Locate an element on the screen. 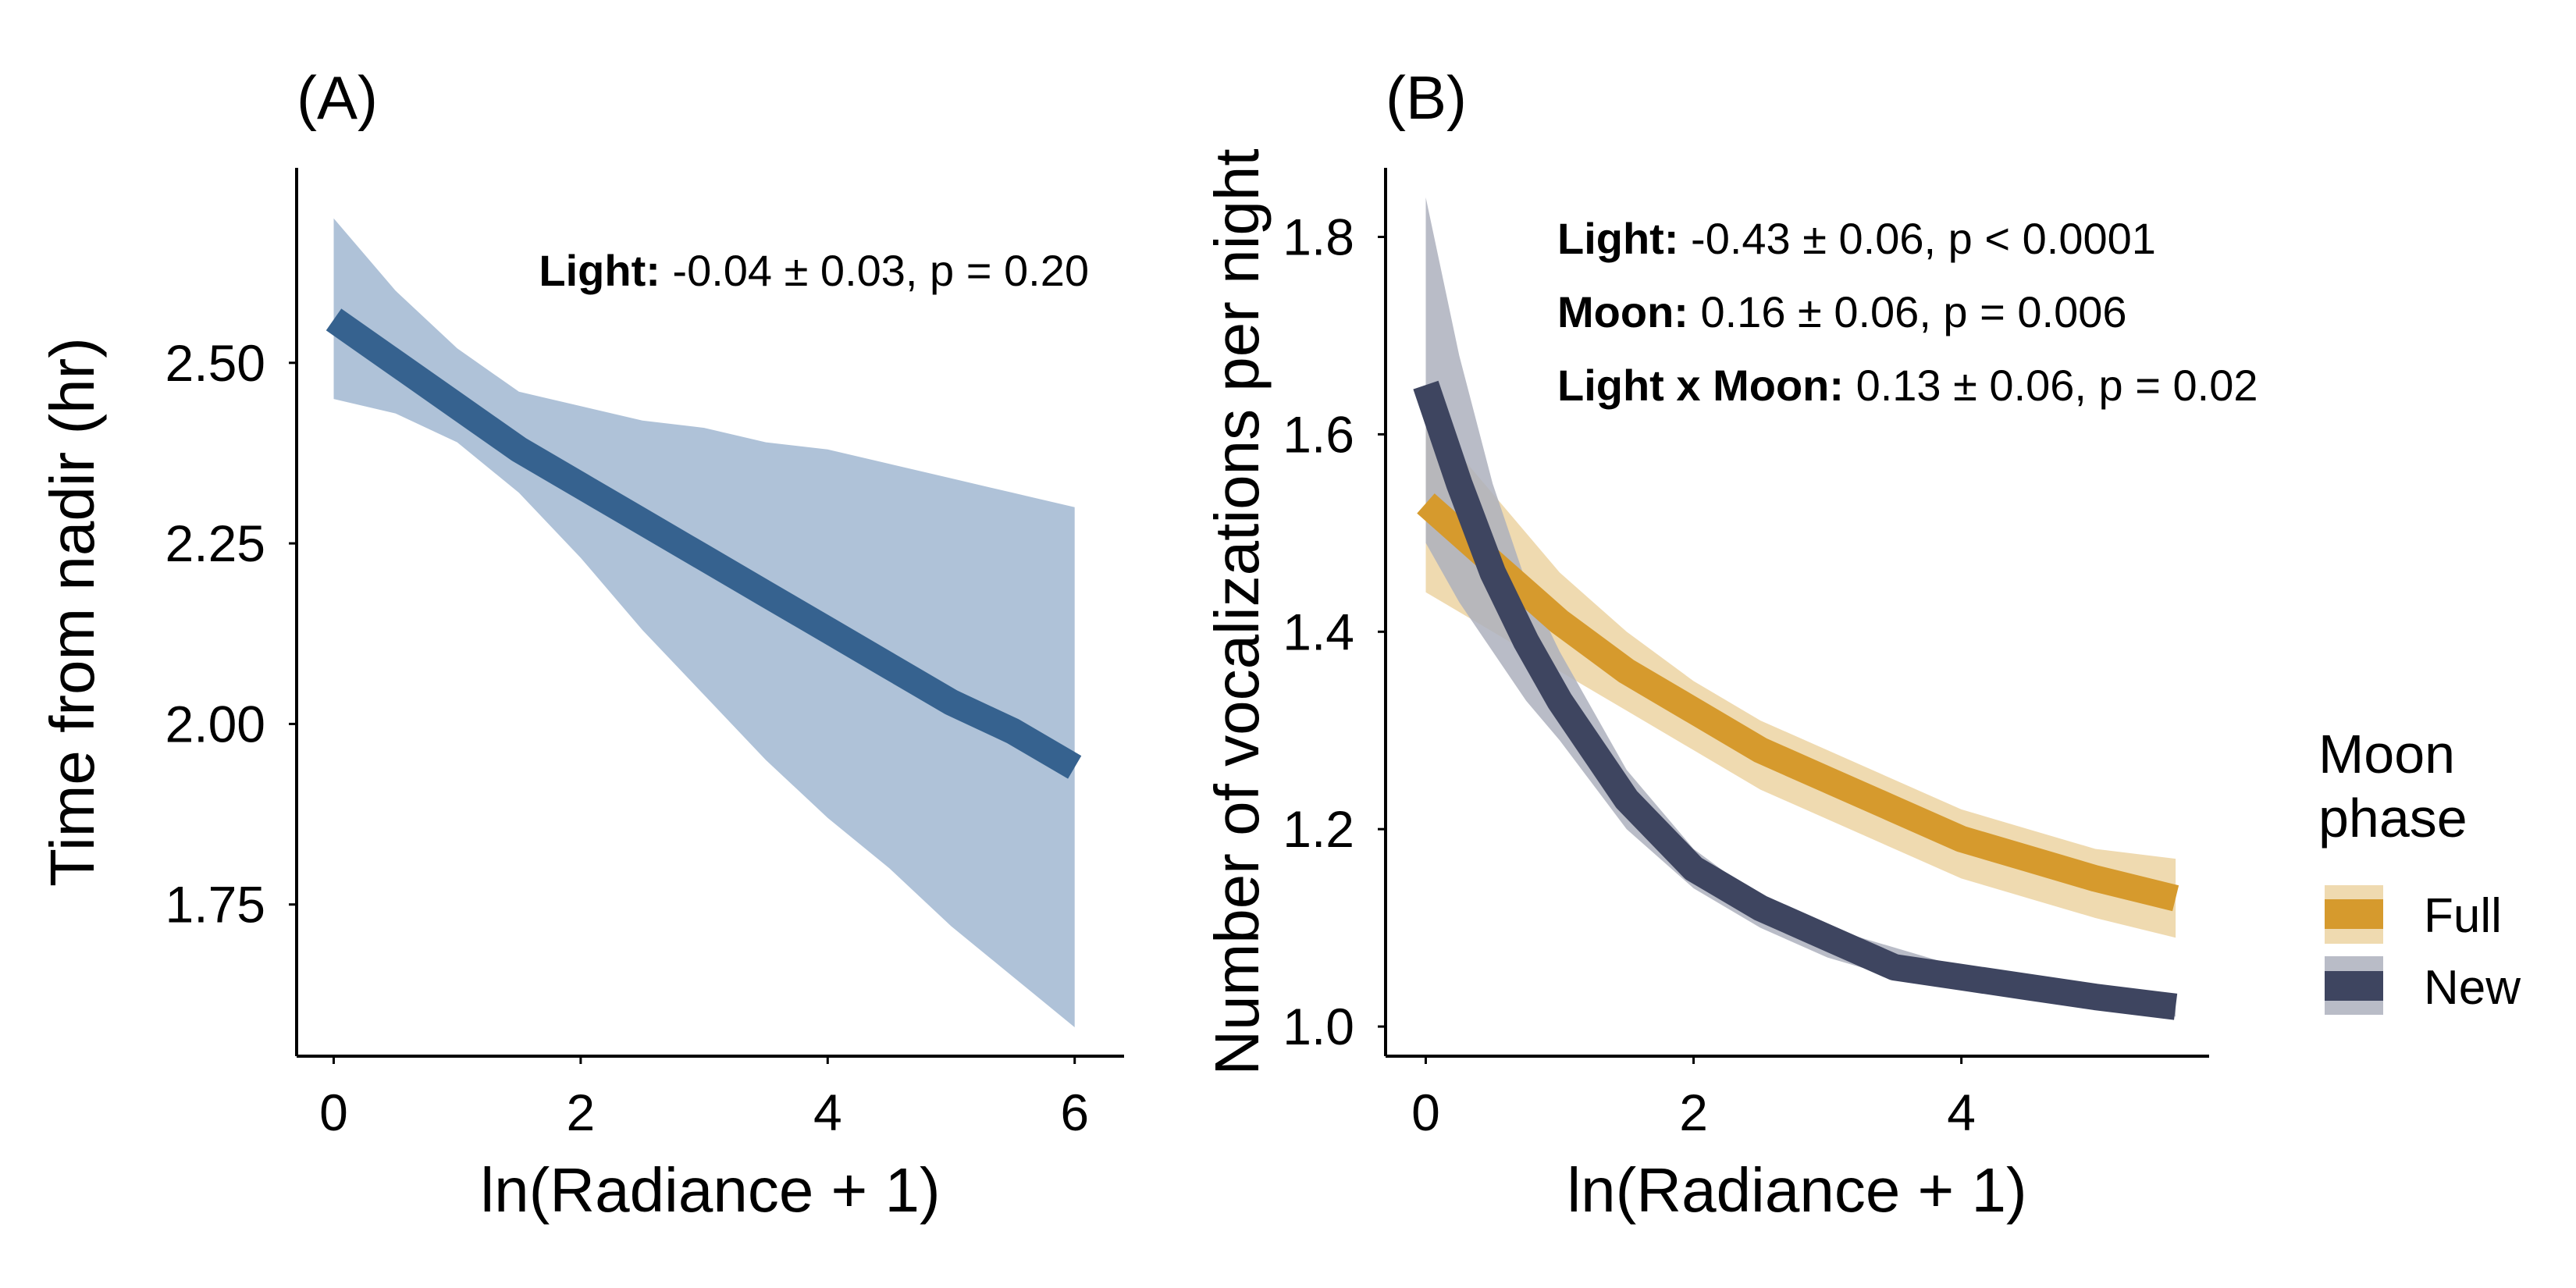  panel-b-annotation-moon: Moon: 0.16 ± 0.06, p = 0.006 is located at coordinates (1842, 311).